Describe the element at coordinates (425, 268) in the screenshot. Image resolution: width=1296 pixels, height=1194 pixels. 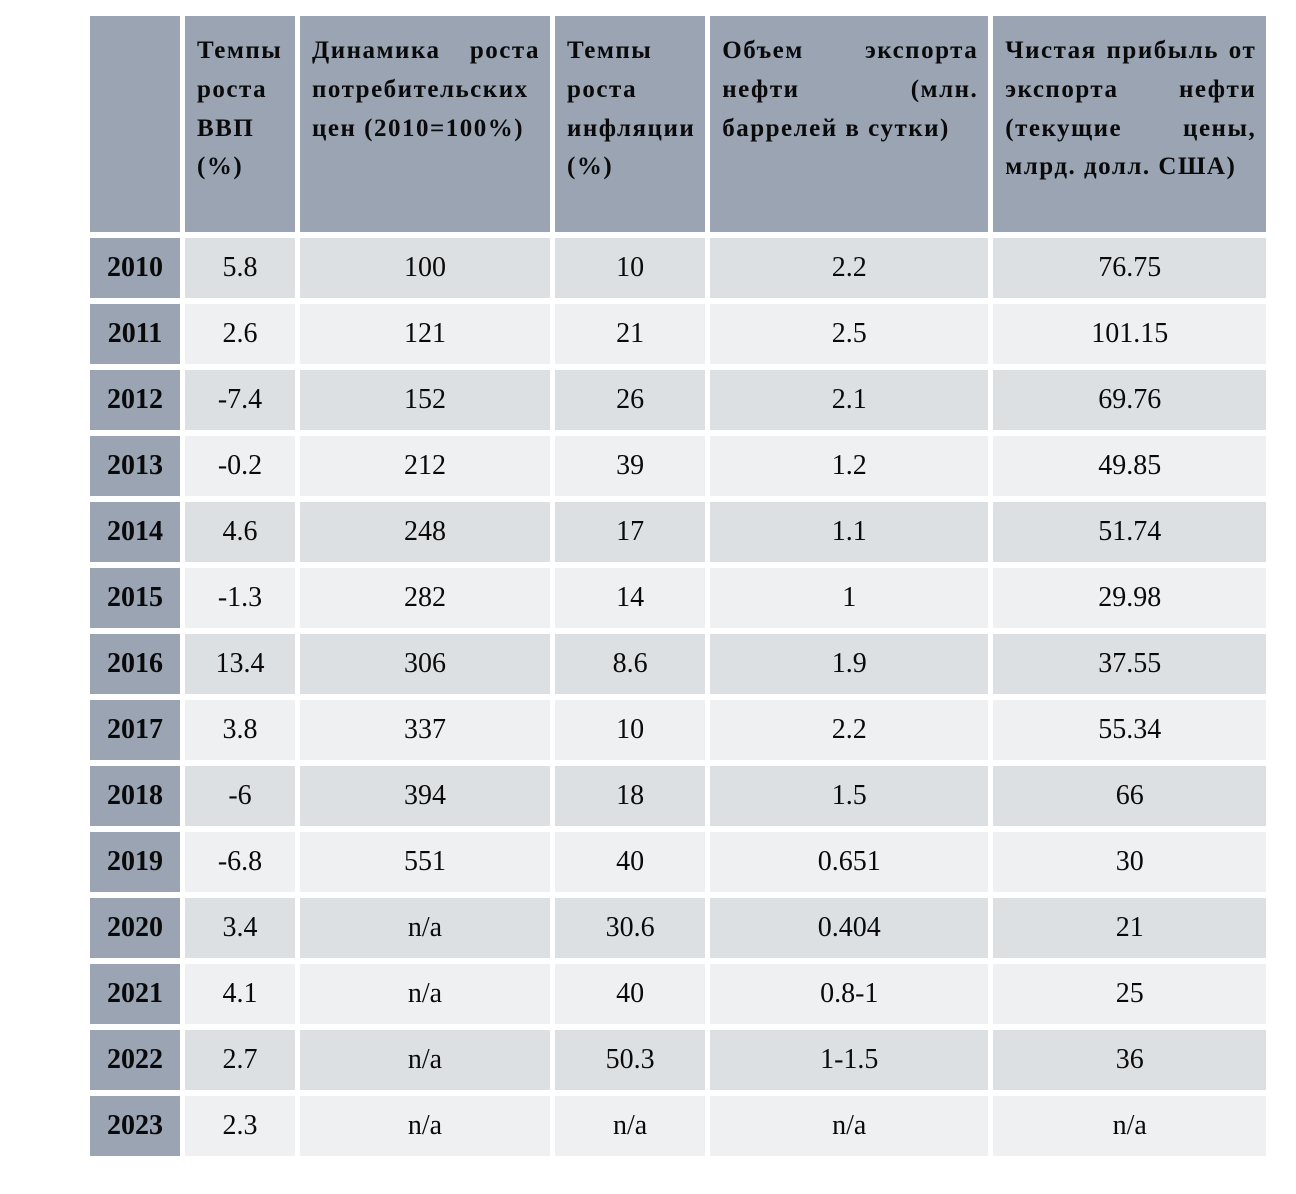
I see `data-cell: 100` at that location.